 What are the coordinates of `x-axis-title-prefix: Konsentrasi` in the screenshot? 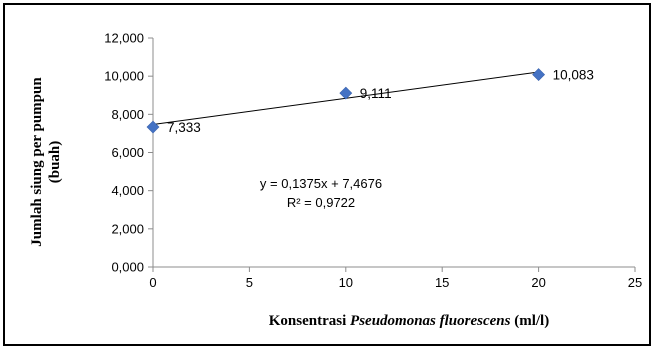 It's located at (309, 321).